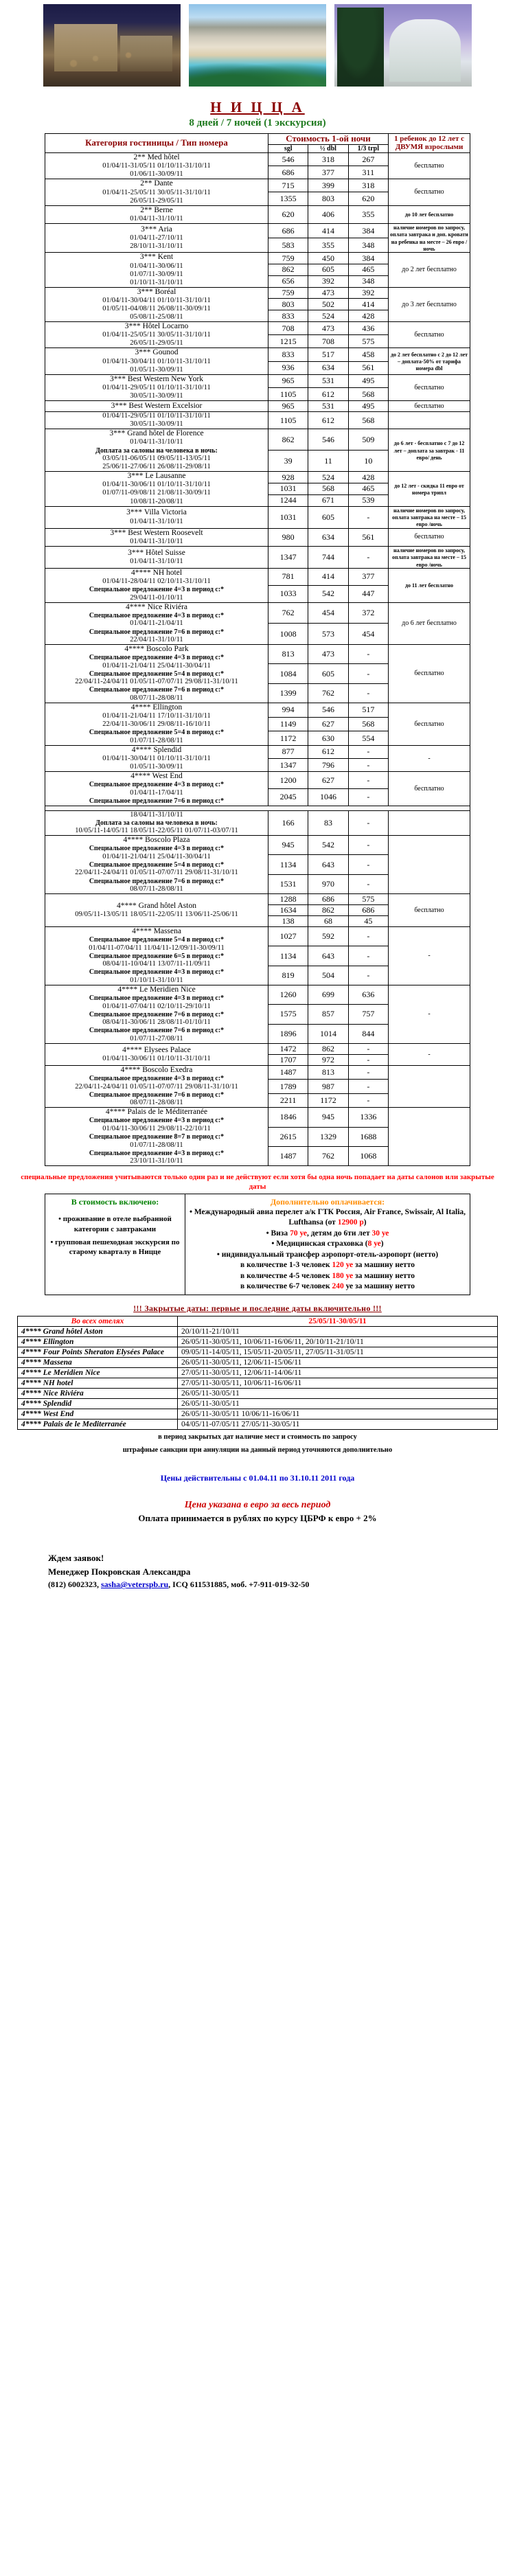  Describe the element at coordinates (288, 780) in the screenshot. I see `price-sgl: 1200` at that location.